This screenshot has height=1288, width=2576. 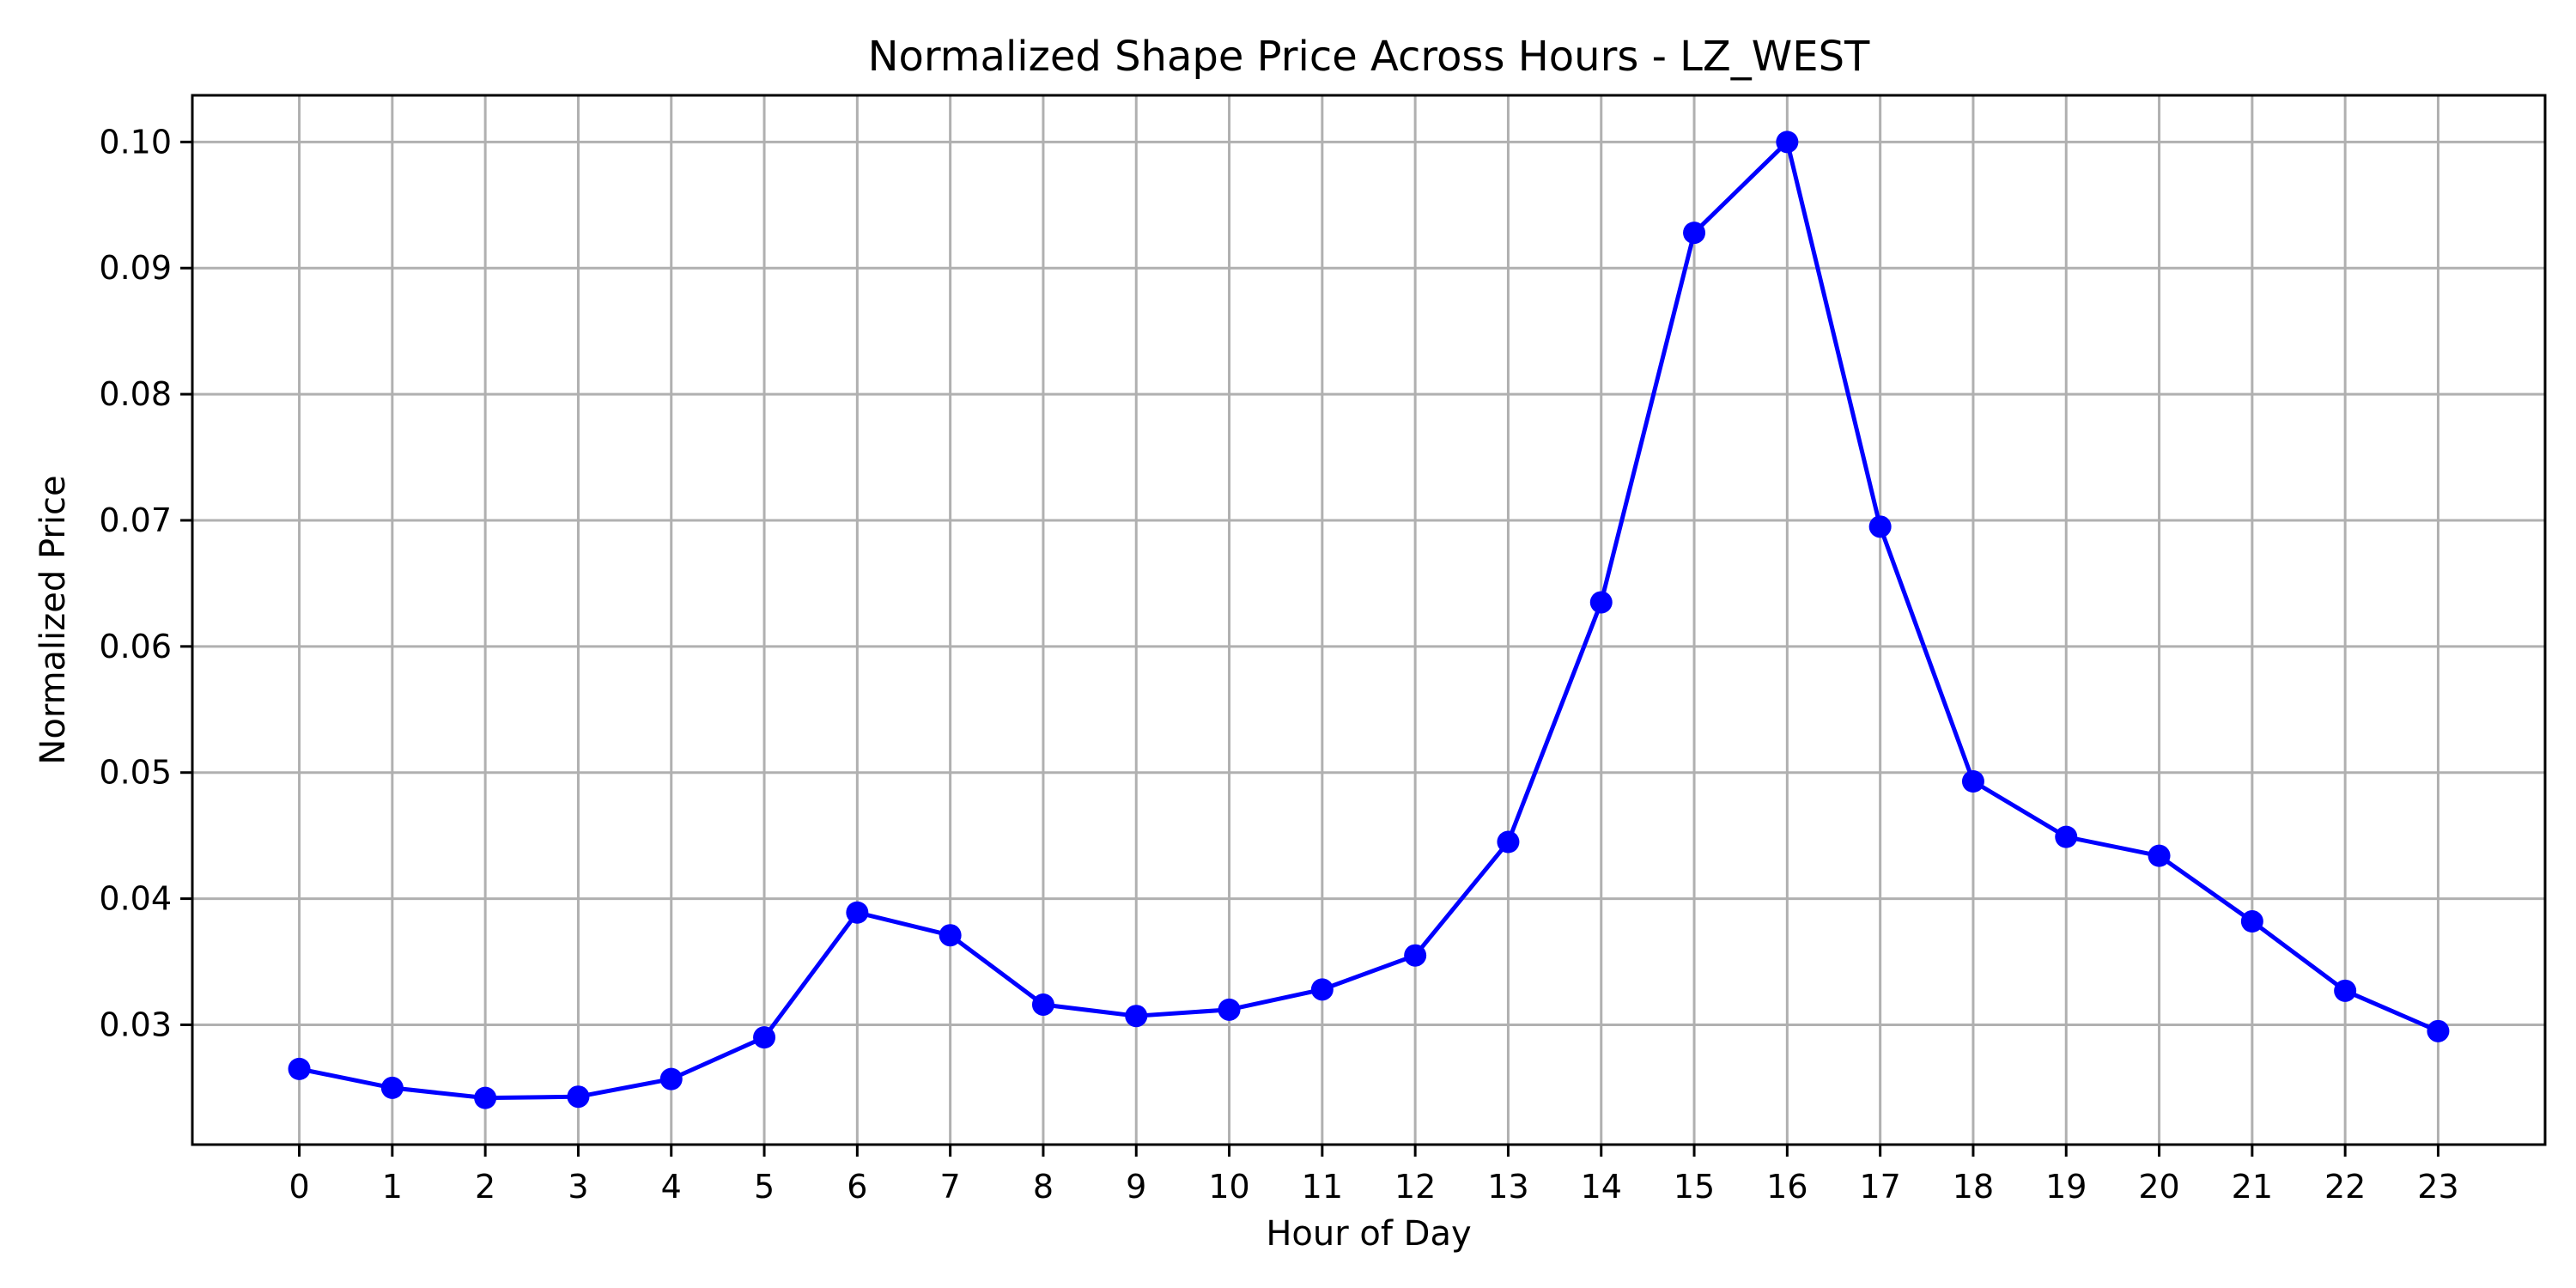 What do you see at coordinates (1043, 1187) in the screenshot?
I see `x-tick-label: 8` at bounding box center [1043, 1187].